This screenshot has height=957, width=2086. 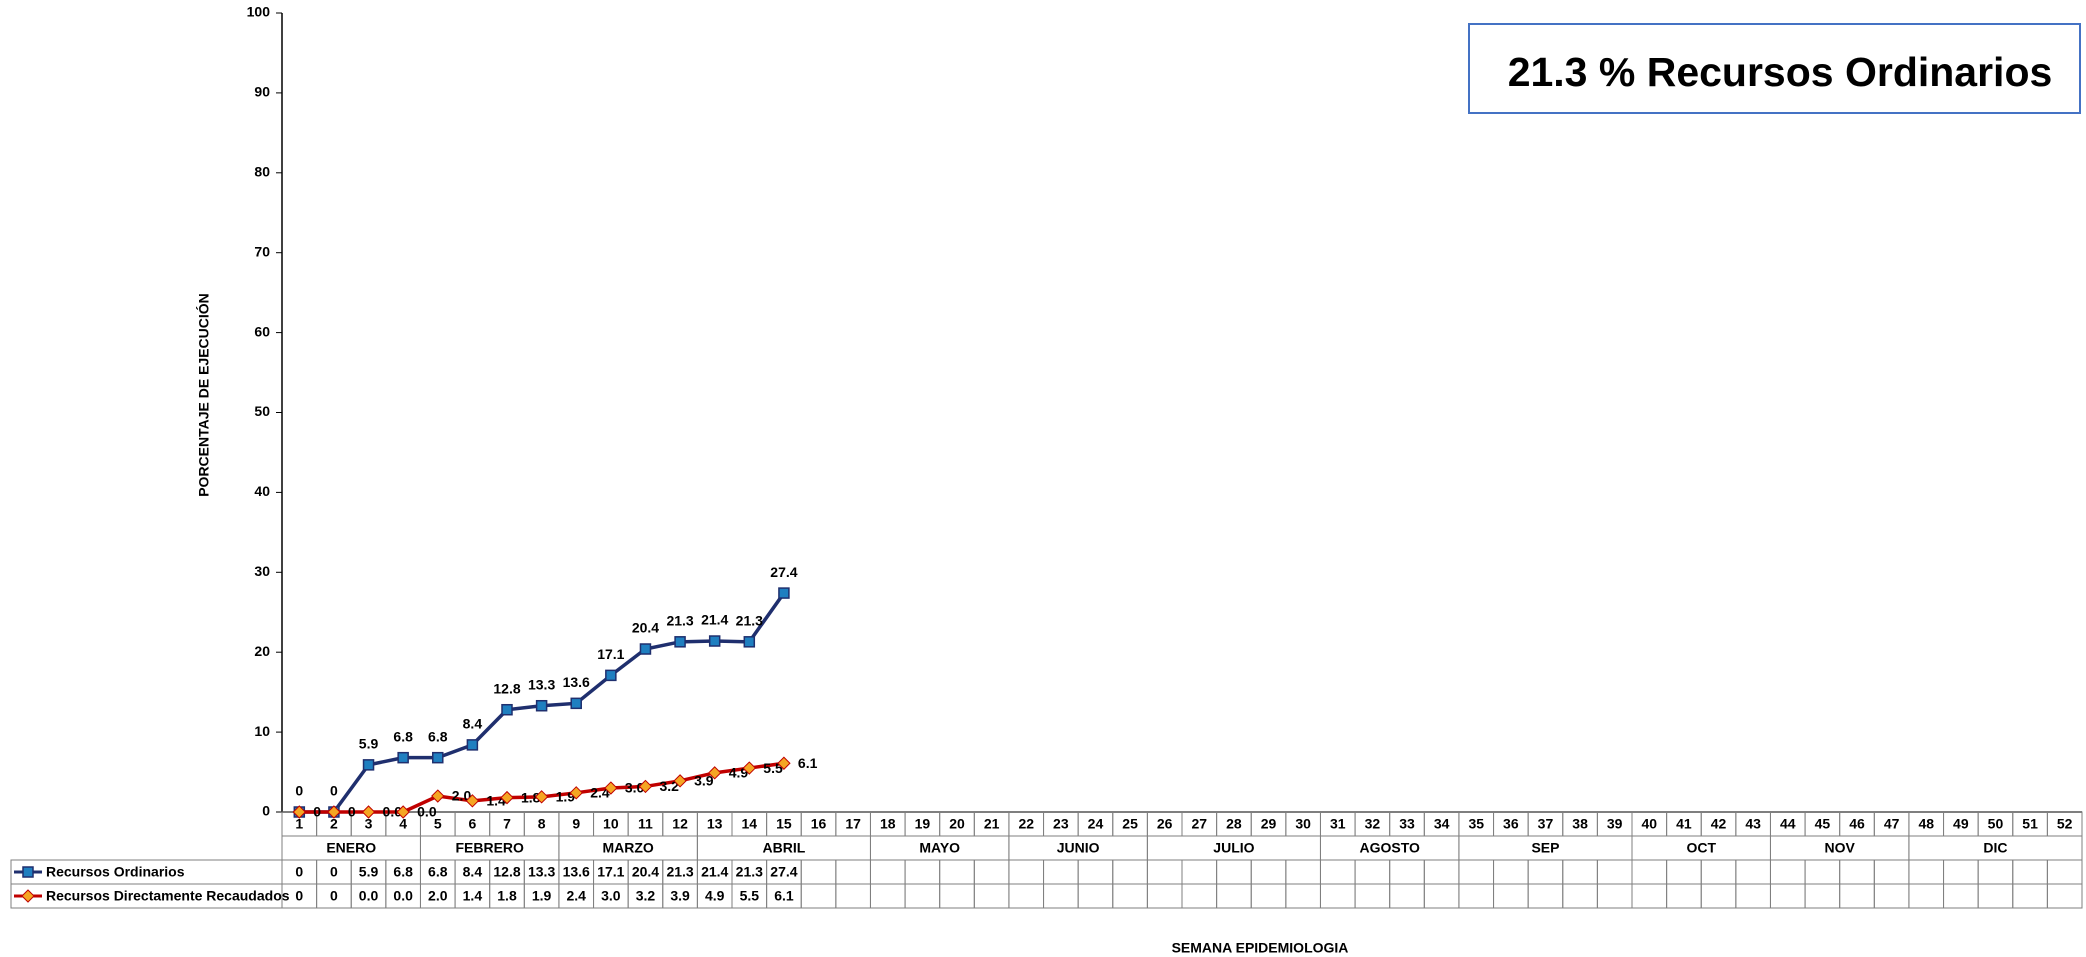 I want to click on x-tick-label: 8, so click(x=542, y=824).